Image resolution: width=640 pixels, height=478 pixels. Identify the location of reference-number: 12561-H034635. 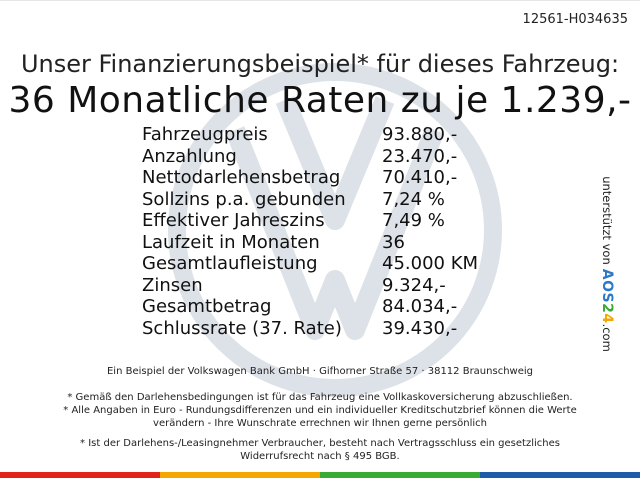
(575, 19).